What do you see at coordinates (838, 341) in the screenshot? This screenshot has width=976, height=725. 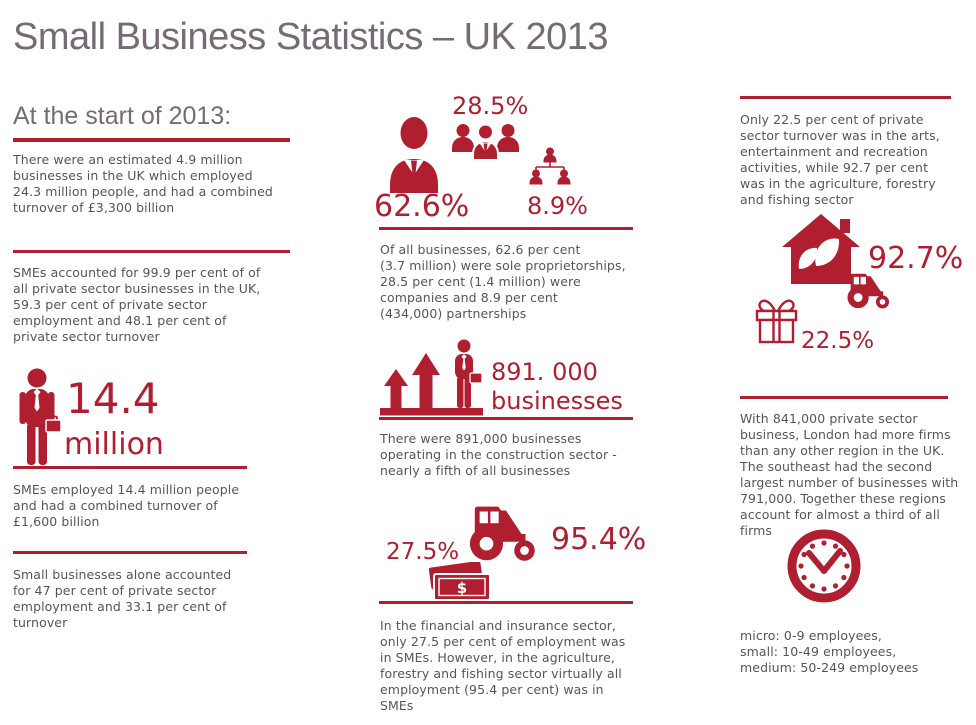 I see `arts-turnover-percentage: 22.5%` at bounding box center [838, 341].